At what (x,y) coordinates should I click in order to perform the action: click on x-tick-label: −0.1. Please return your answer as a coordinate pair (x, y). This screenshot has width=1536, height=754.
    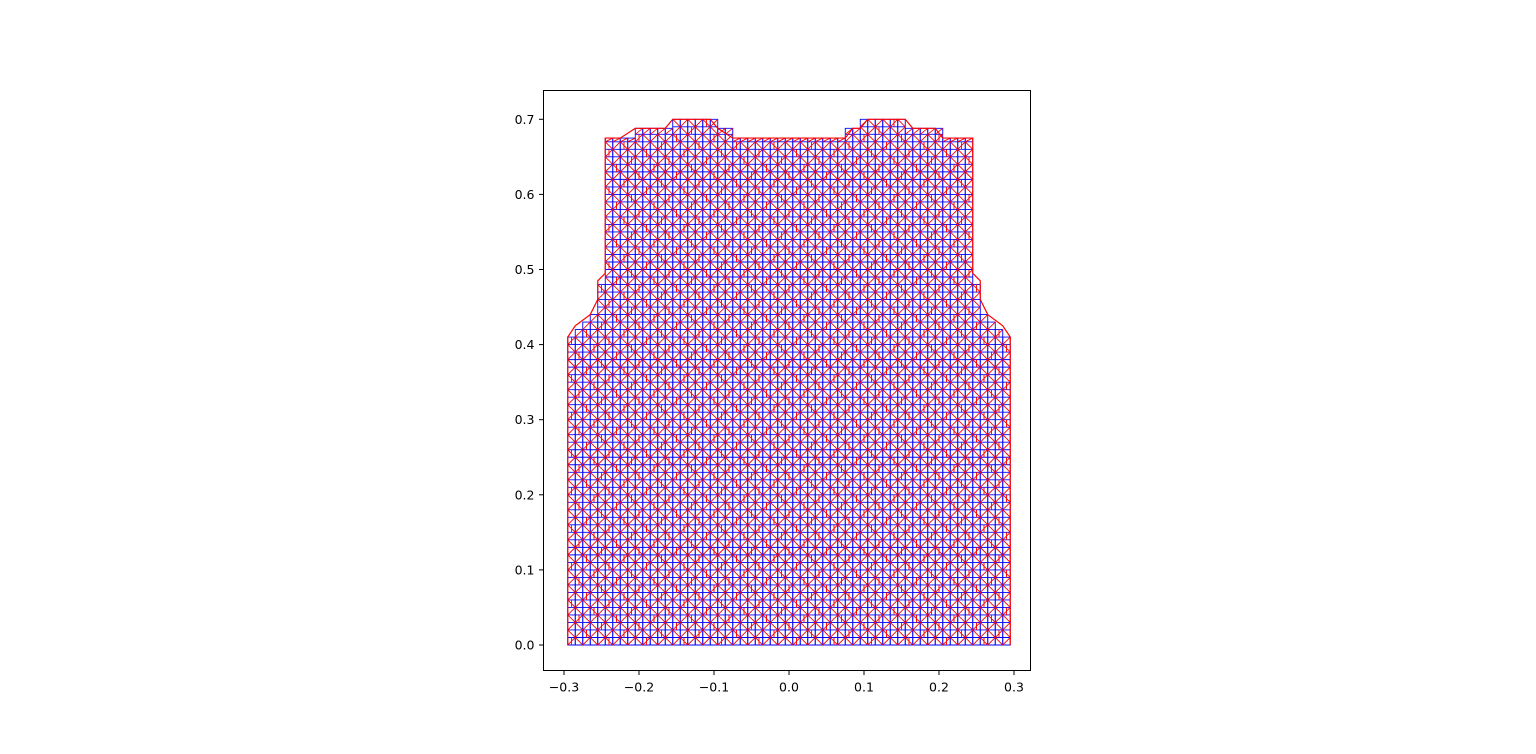
    Looking at the image, I should click on (714, 687).